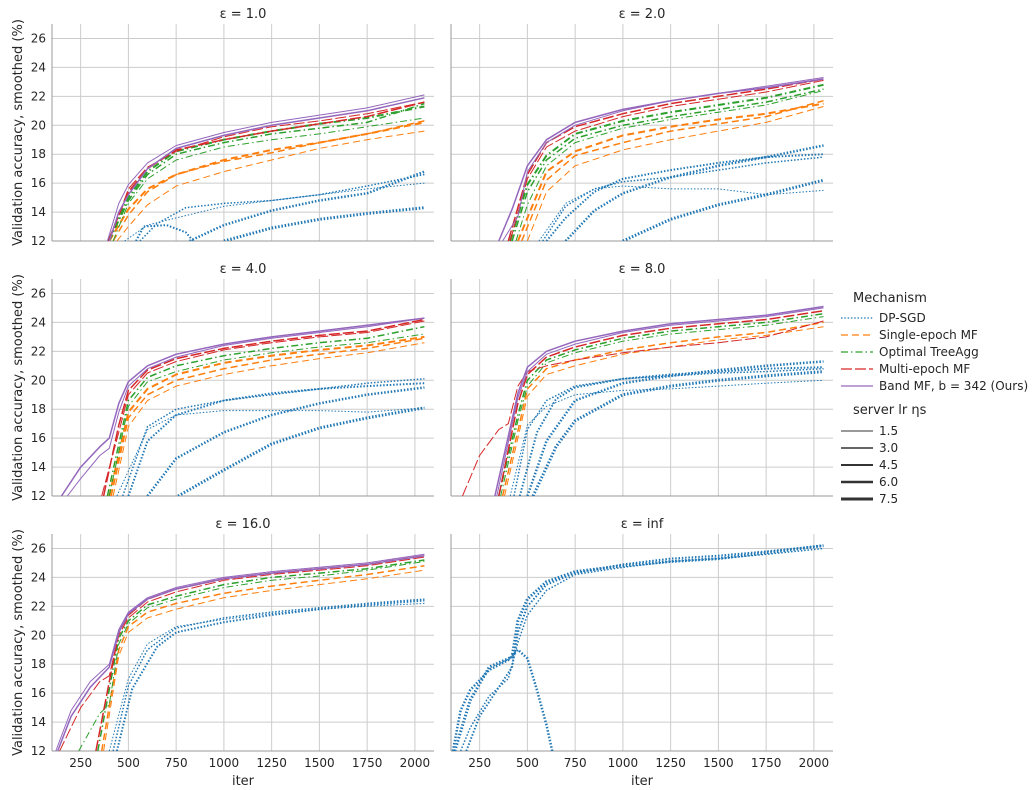  Describe the element at coordinates (718, 763) in the screenshot. I see `x-tick-label: 1500` at that location.